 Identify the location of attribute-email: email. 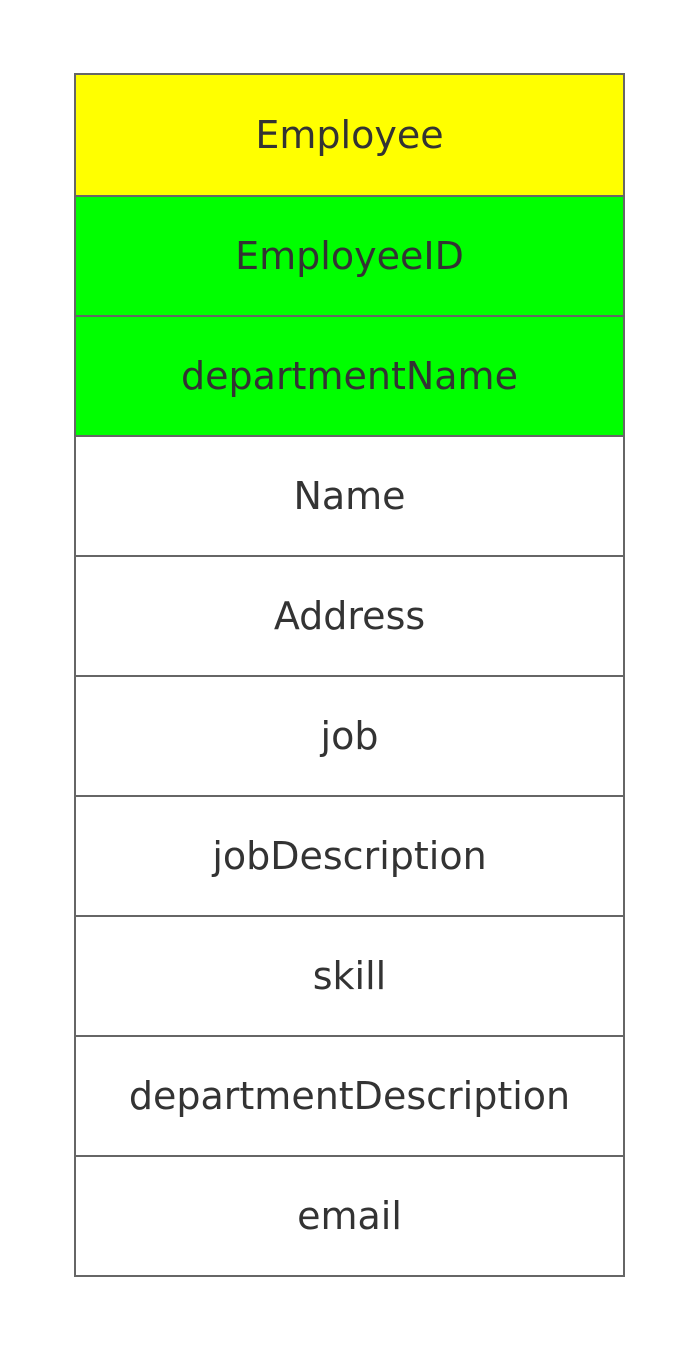
(349, 1215).